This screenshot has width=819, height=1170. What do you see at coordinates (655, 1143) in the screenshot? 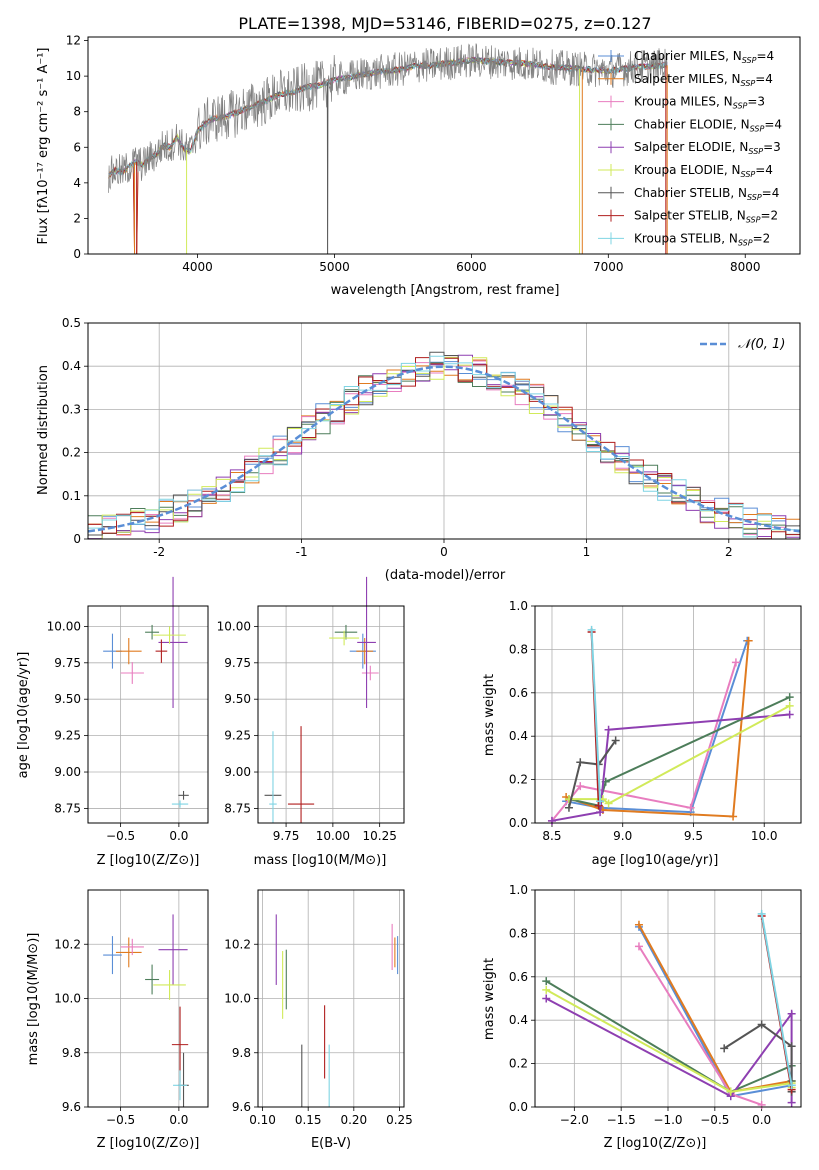
I see `weight-z-xlabel: Z [log10(Z/Z⊙)]` at bounding box center [655, 1143].